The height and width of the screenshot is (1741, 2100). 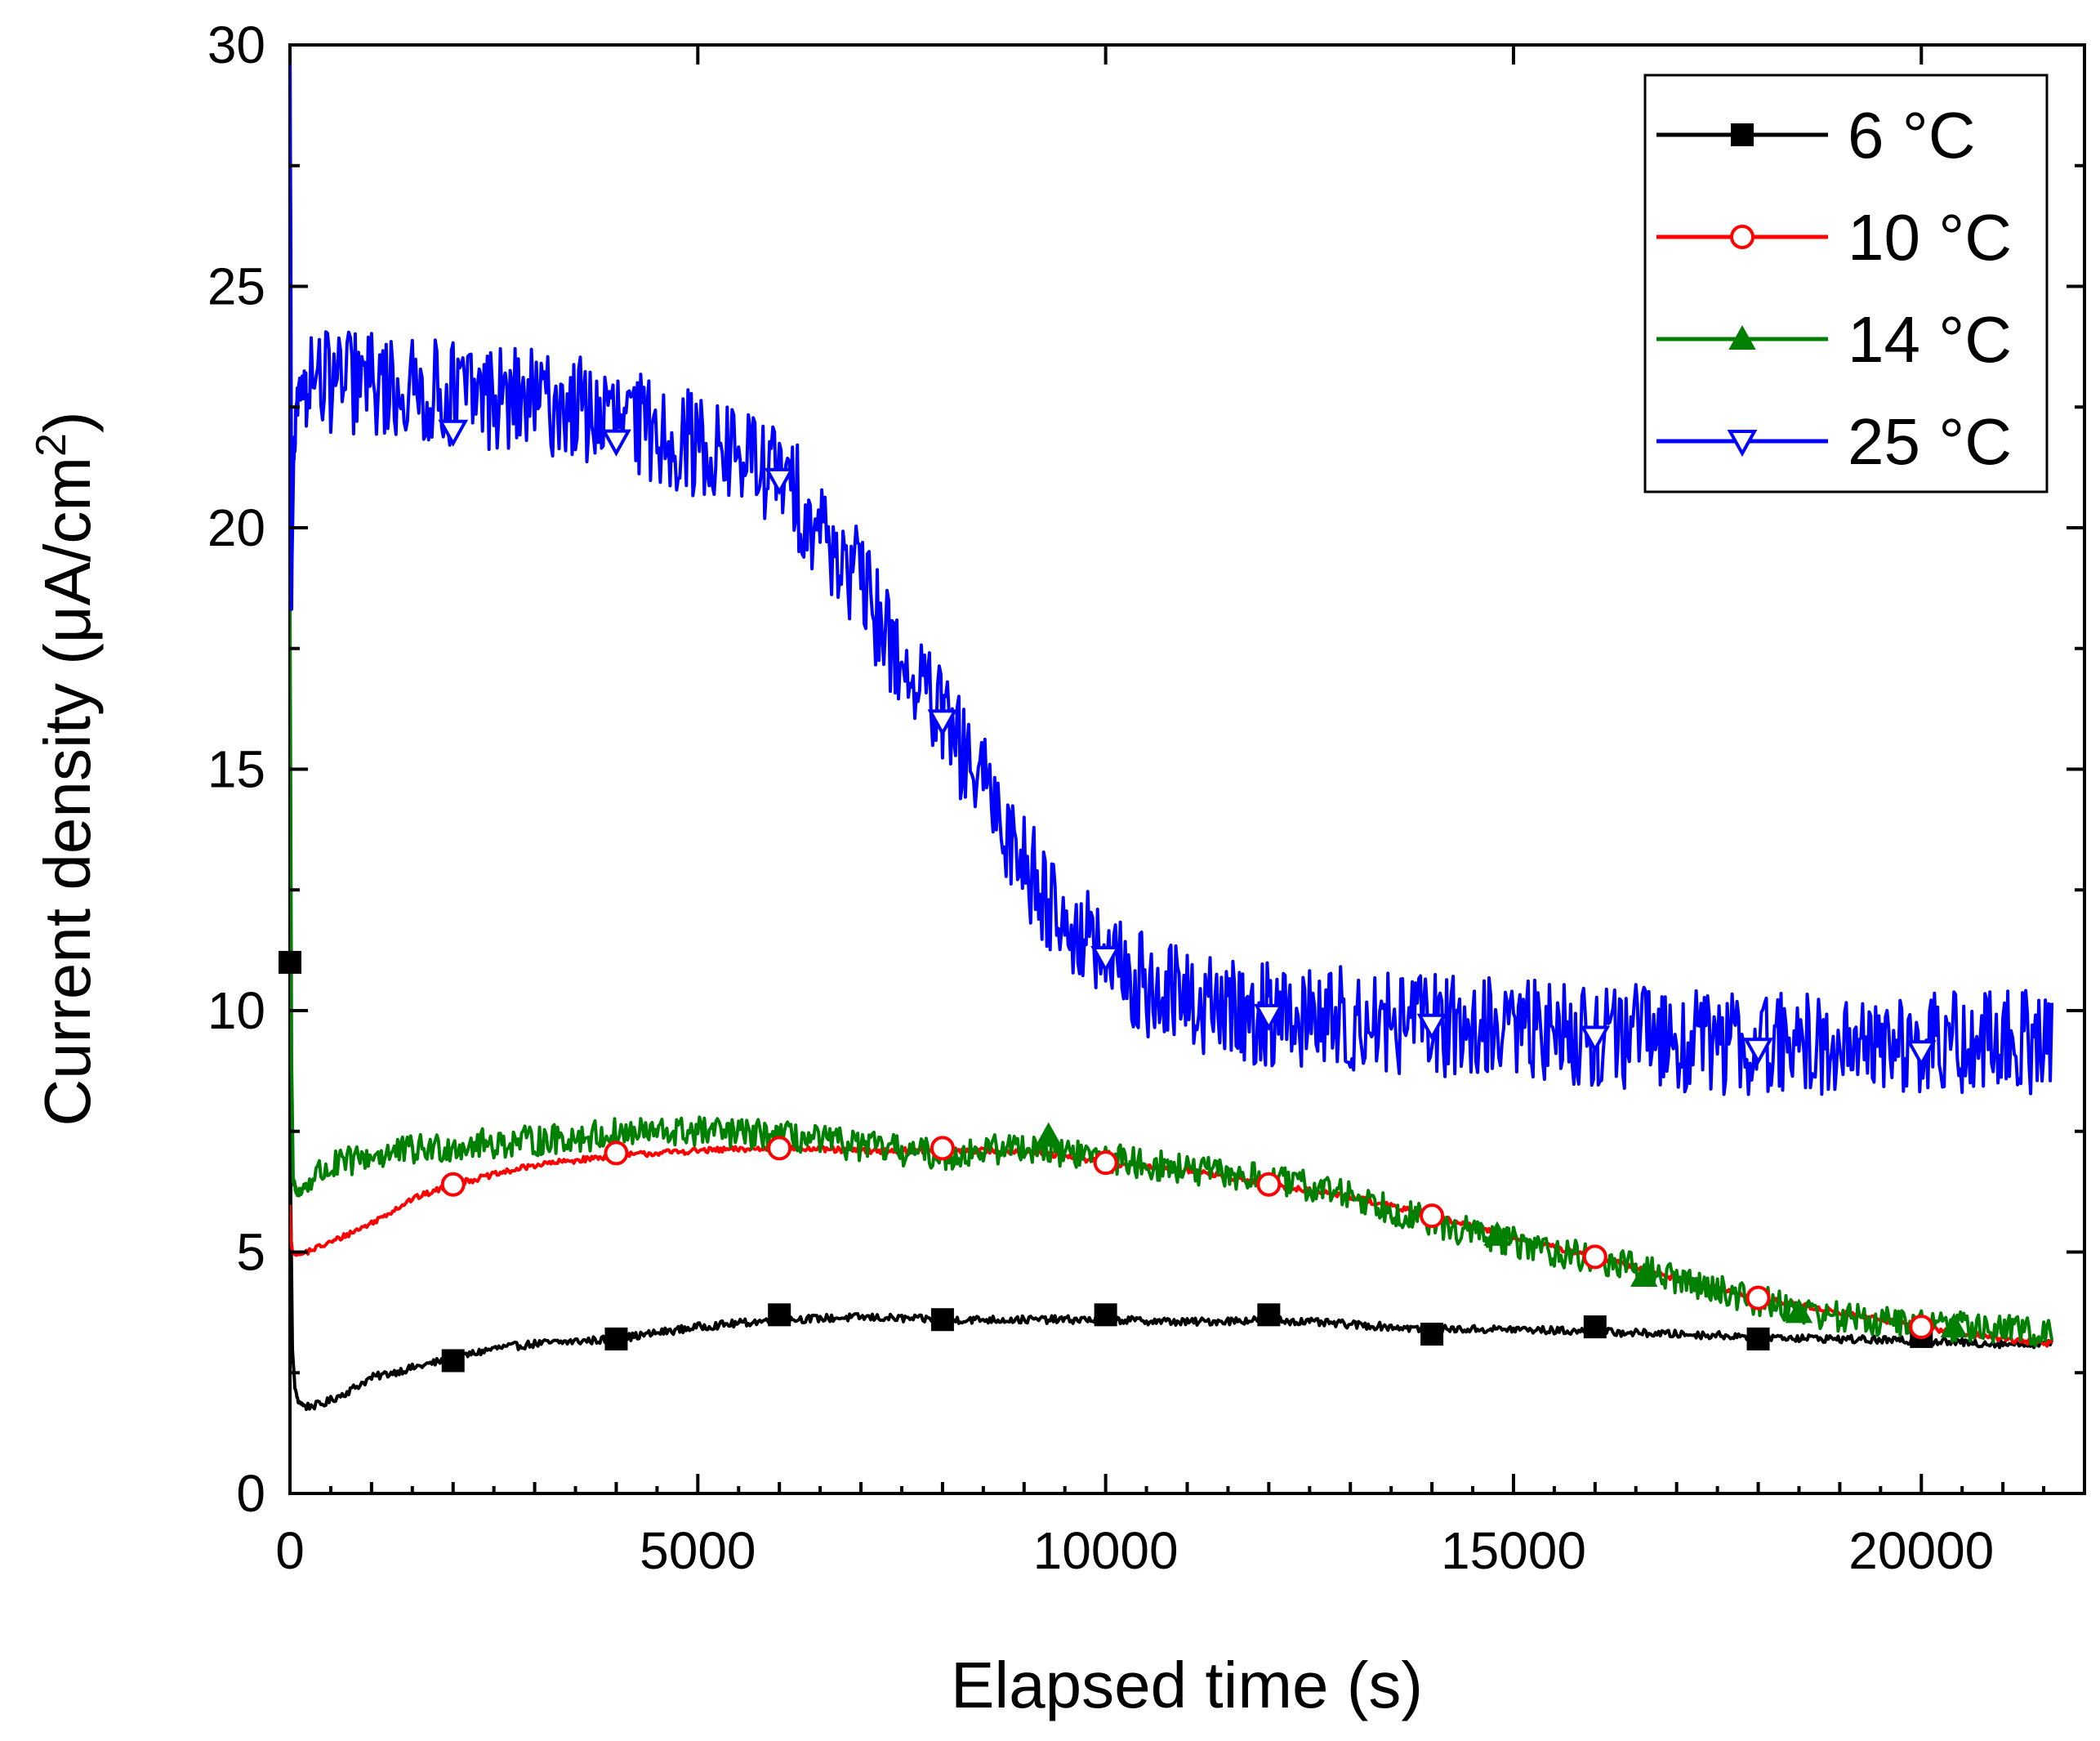 I want to click on legend-label-25C: 25 °C, so click(x=1930, y=441).